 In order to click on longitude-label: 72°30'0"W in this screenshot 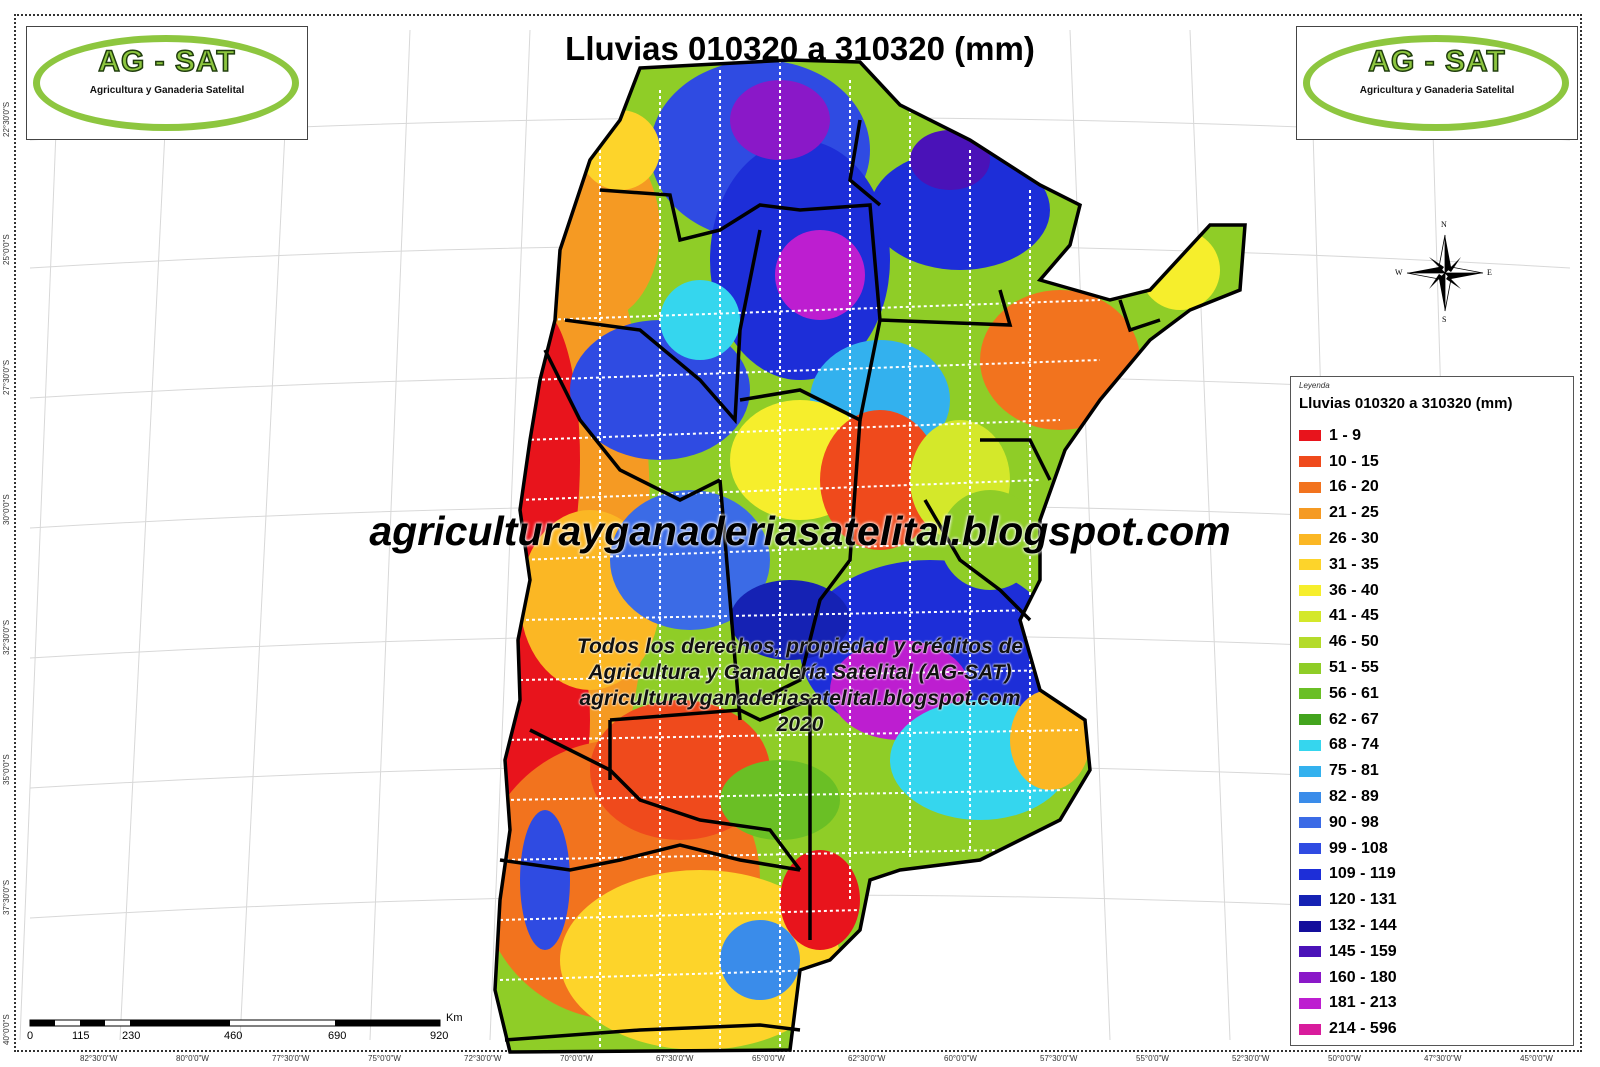, I will do `click(483, 1058)`.